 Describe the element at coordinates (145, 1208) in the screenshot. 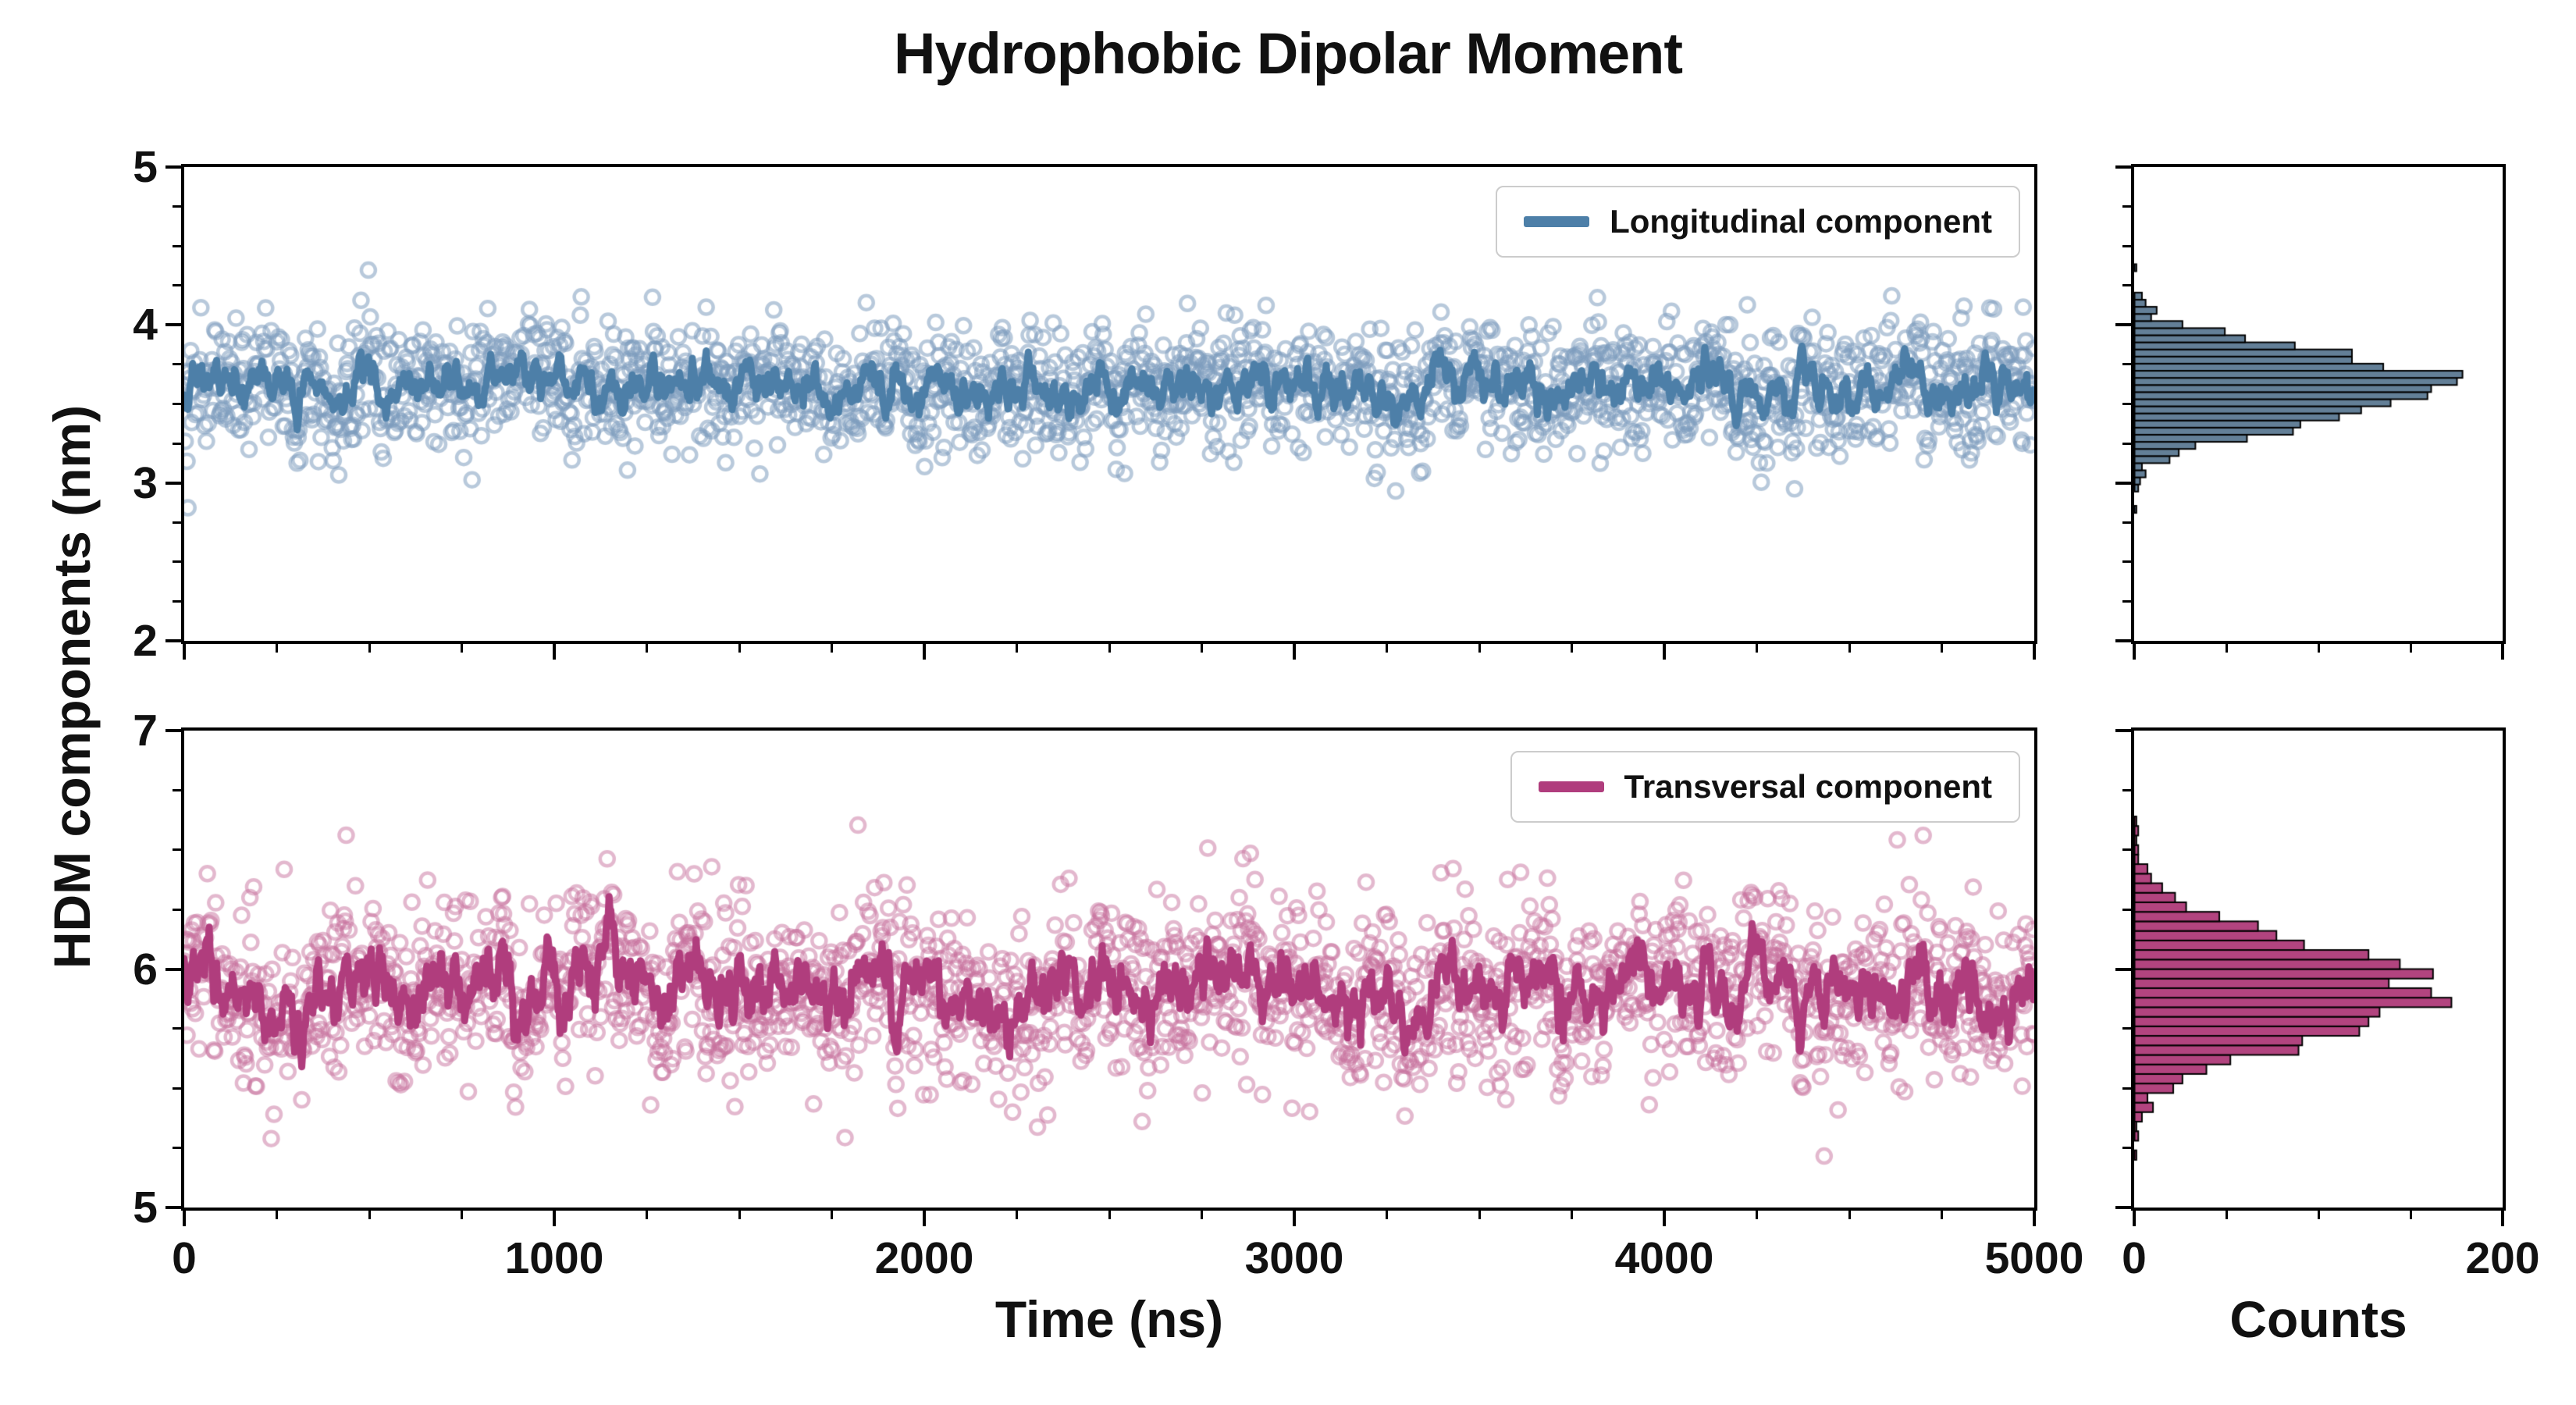

I see `y-tick-label: 5` at that location.